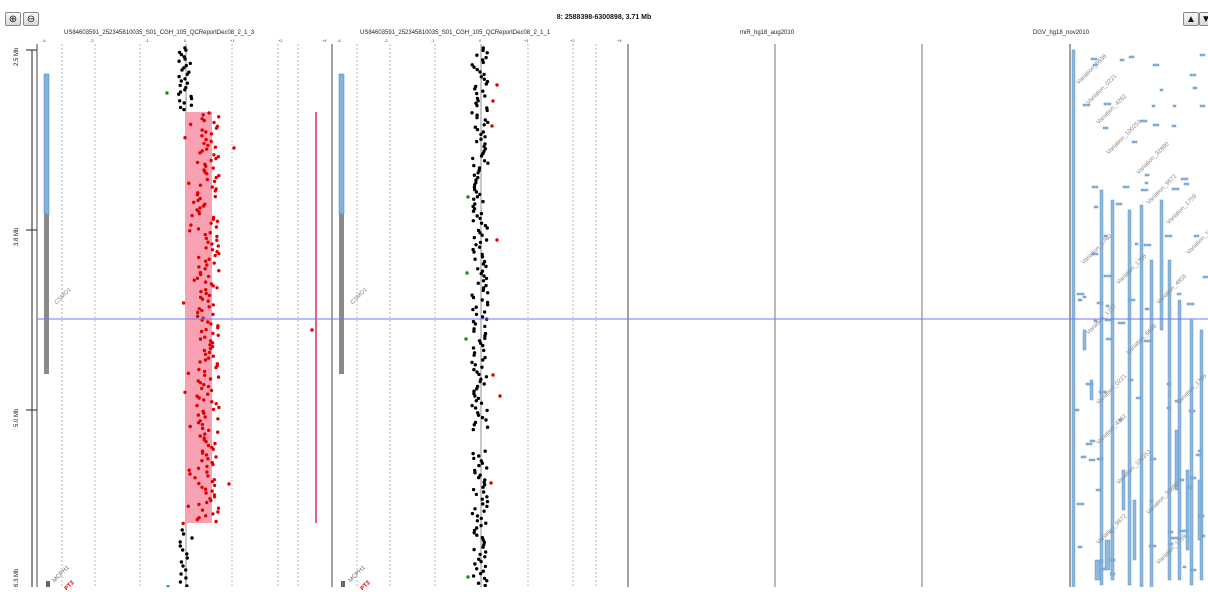 Image resolution: width=1208 pixels, height=592 pixels. I want to click on zoom-out-button: ⊖, so click(31, 19).